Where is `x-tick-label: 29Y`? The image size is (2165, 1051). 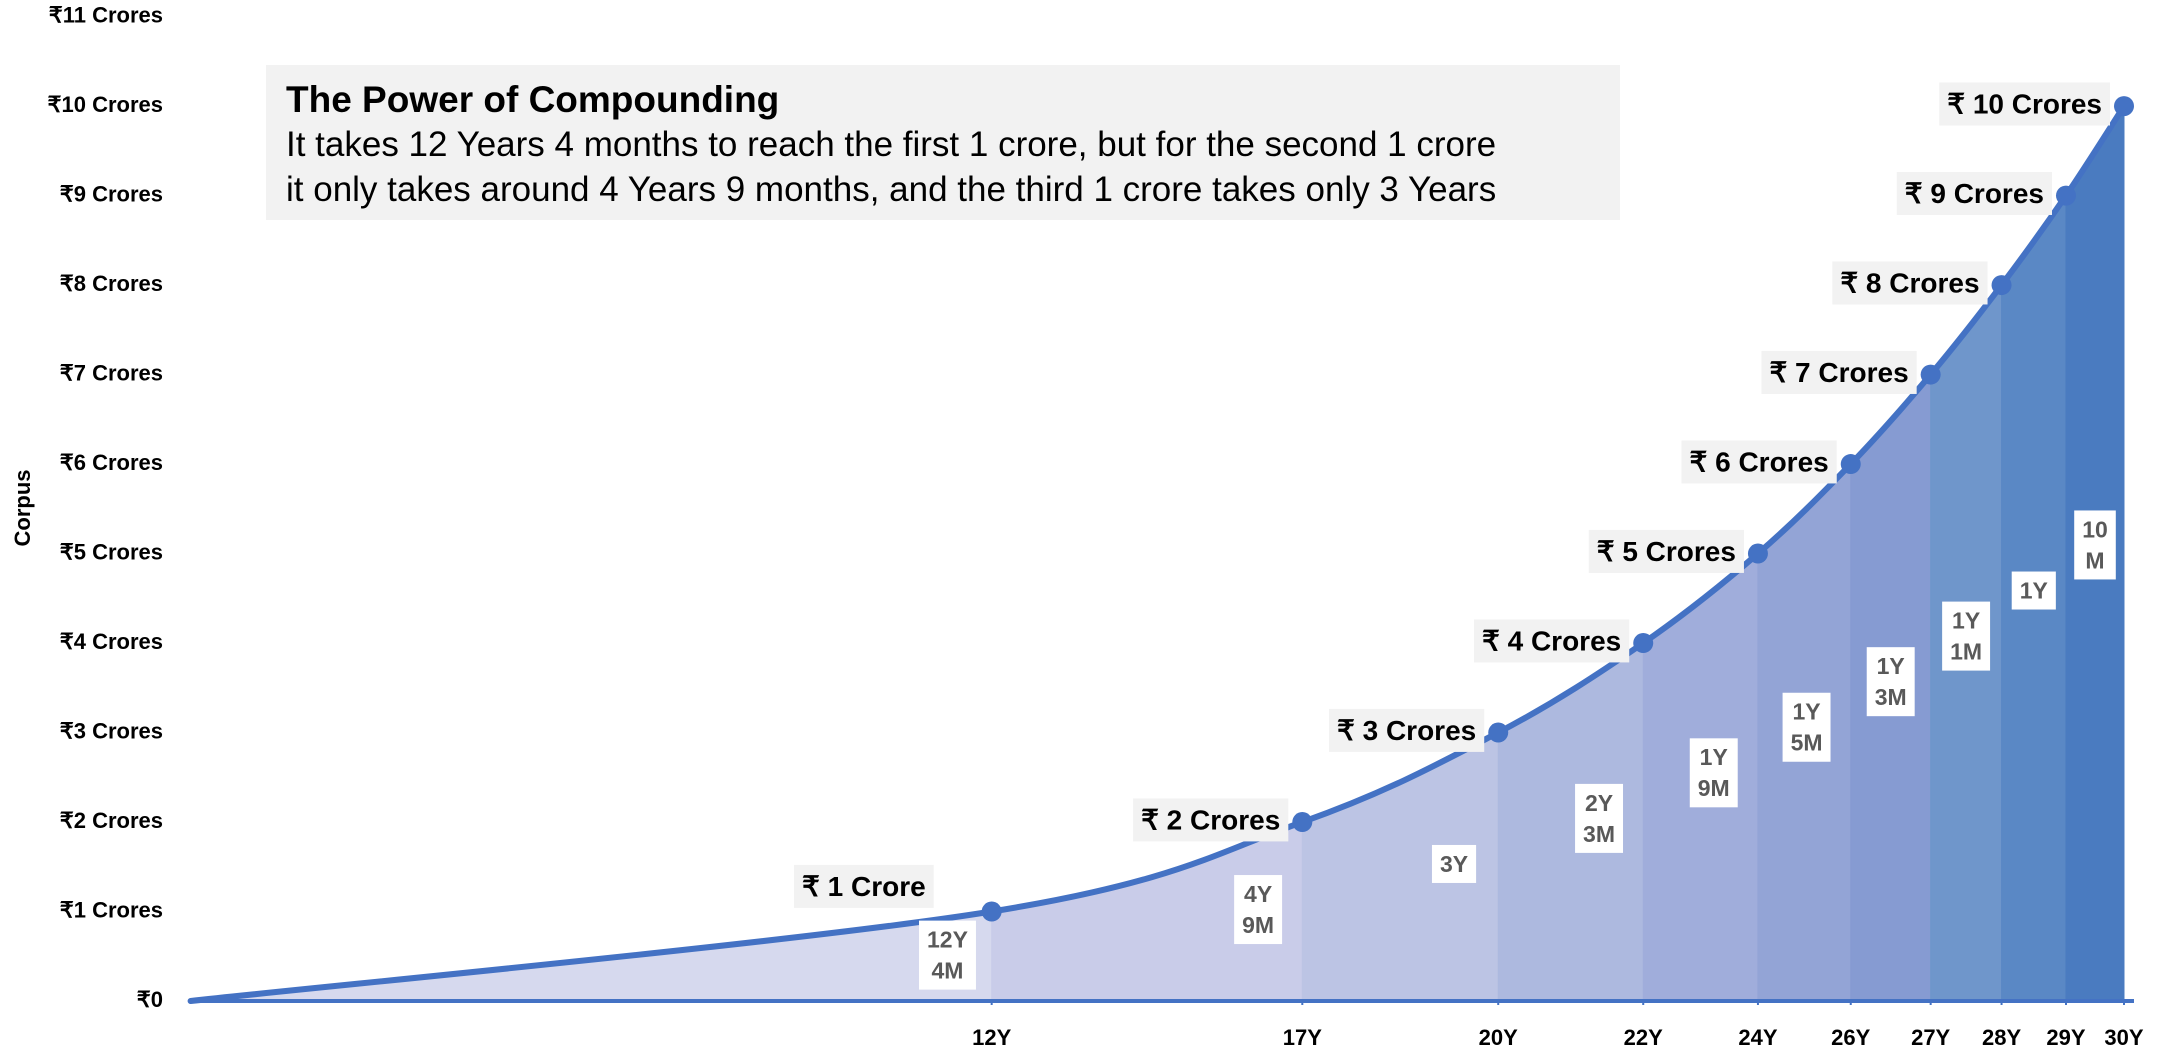
x-tick-label: 29Y is located at coordinates (2065, 1037).